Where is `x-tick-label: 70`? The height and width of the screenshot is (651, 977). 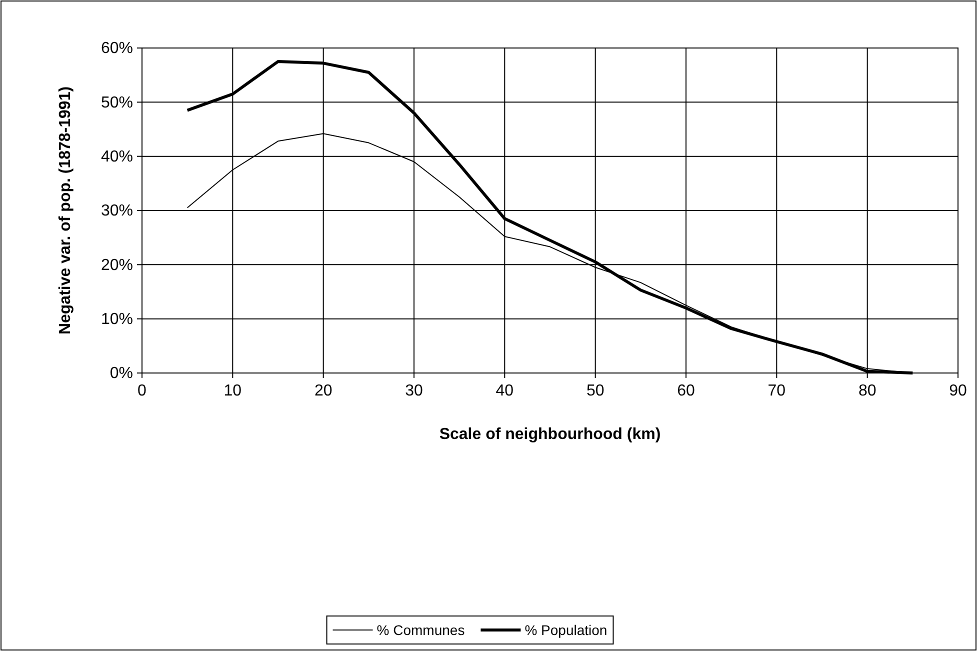 x-tick-label: 70 is located at coordinates (777, 391).